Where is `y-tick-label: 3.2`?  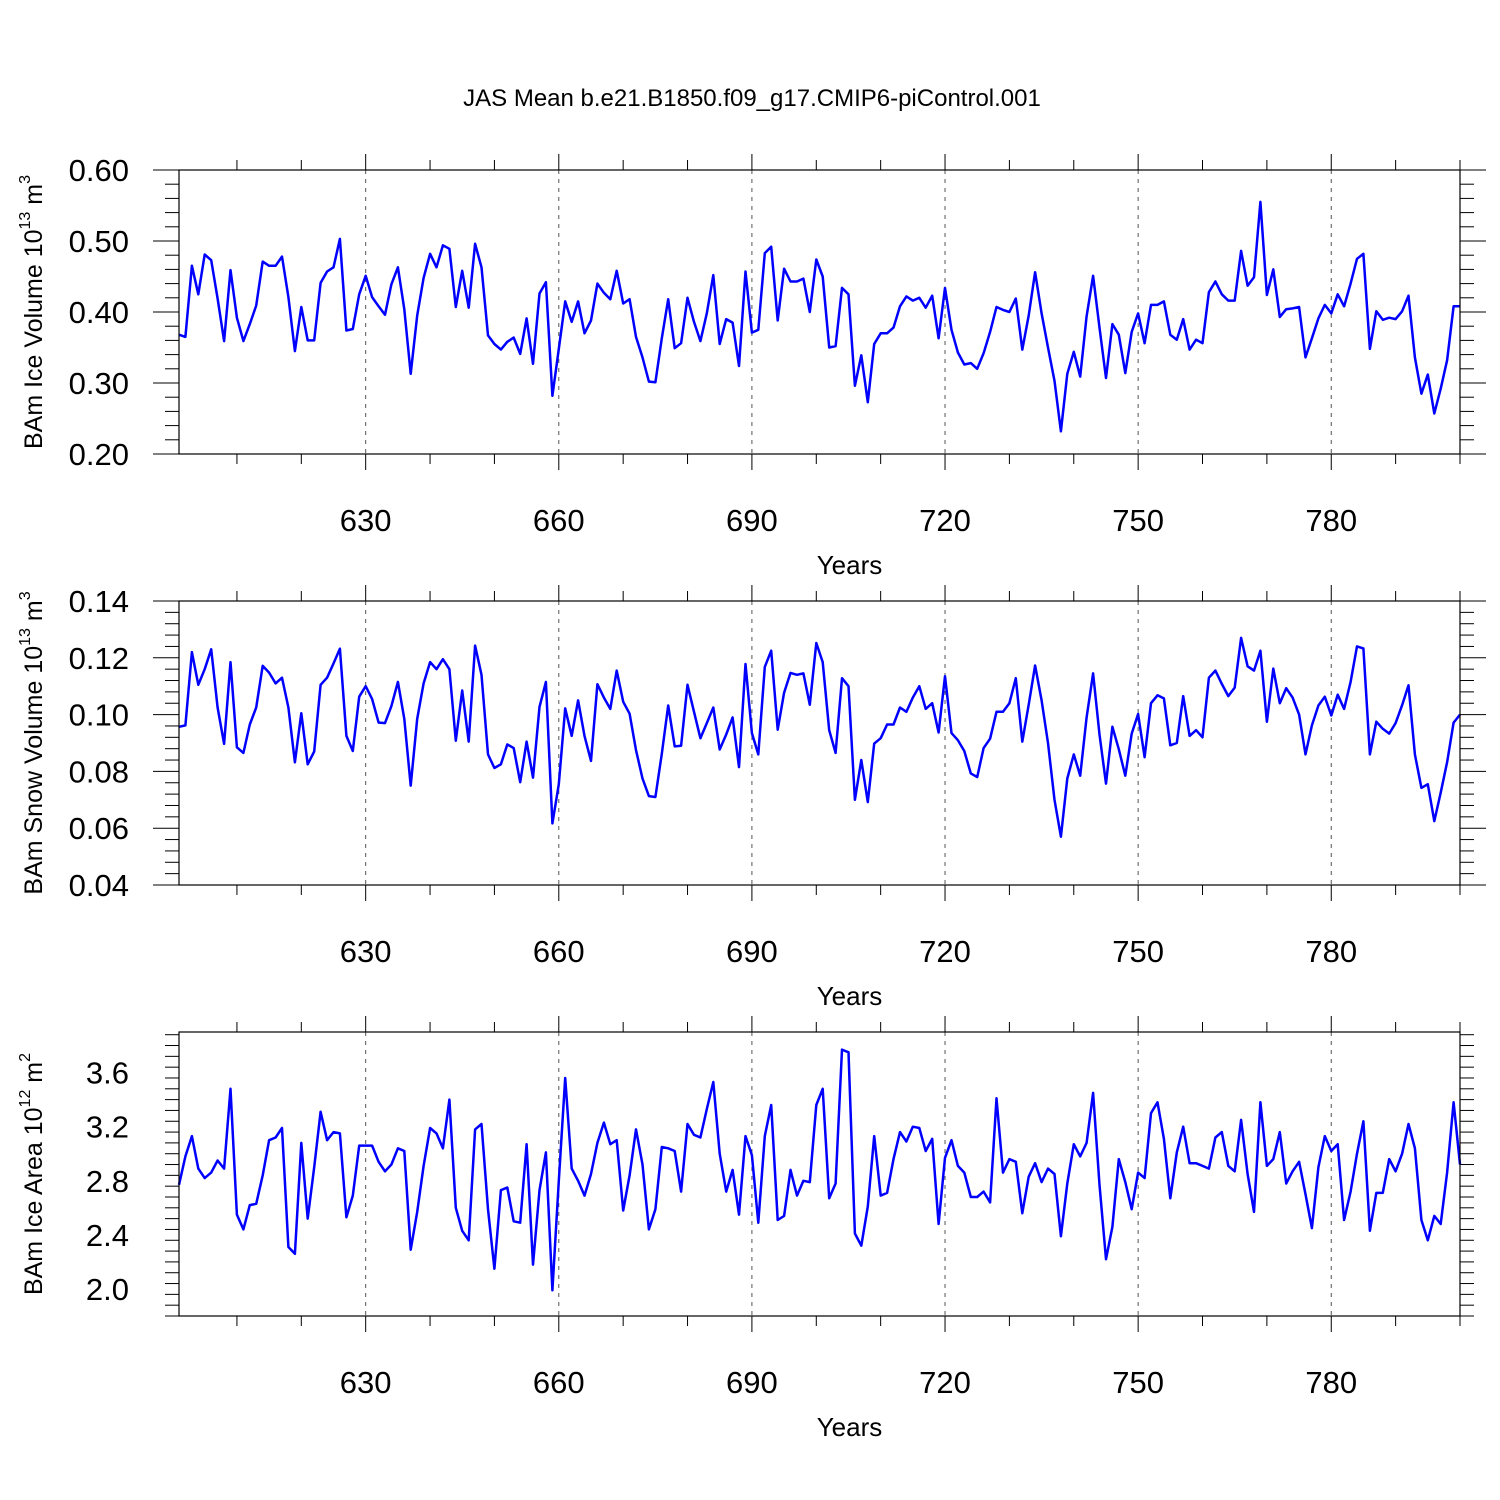 y-tick-label: 3.2 is located at coordinates (107, 1127).